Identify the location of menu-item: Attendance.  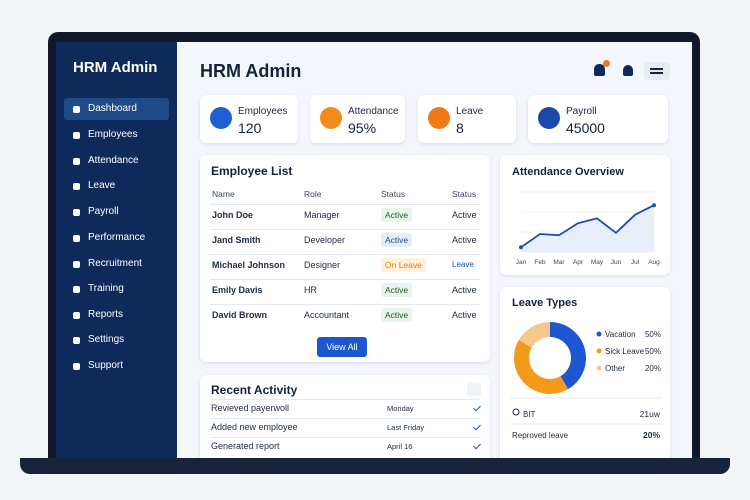
(113, 160).